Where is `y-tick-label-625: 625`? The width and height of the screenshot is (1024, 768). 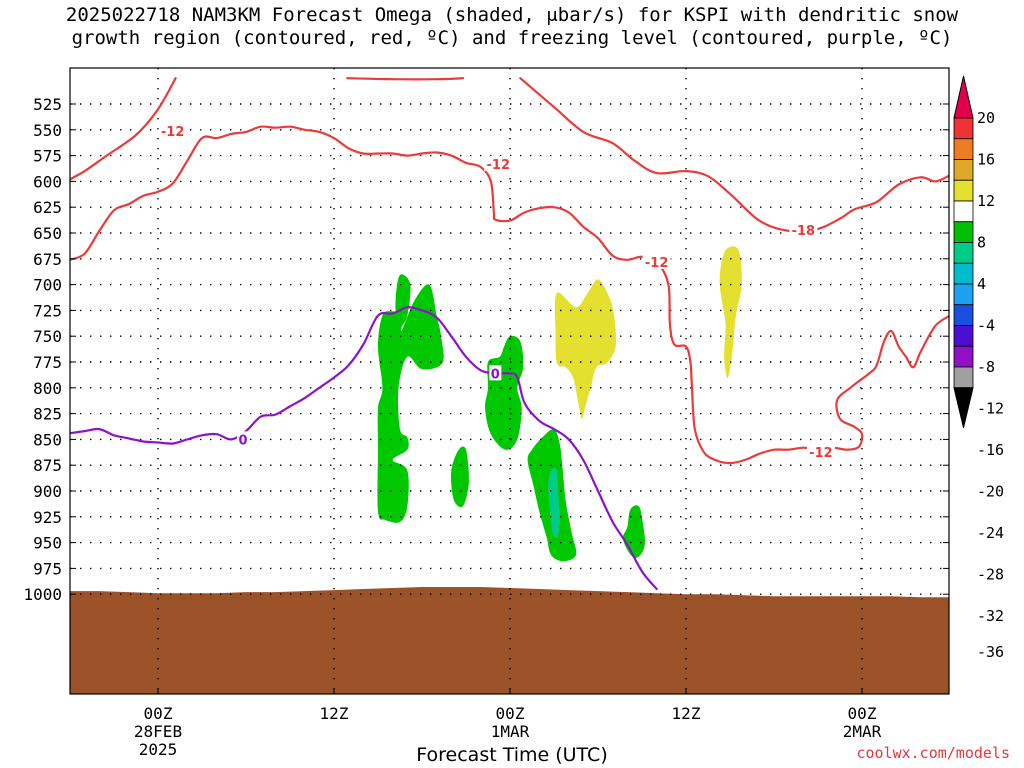 y-tick-label-625: 625 is located at coordinates (47, 207).